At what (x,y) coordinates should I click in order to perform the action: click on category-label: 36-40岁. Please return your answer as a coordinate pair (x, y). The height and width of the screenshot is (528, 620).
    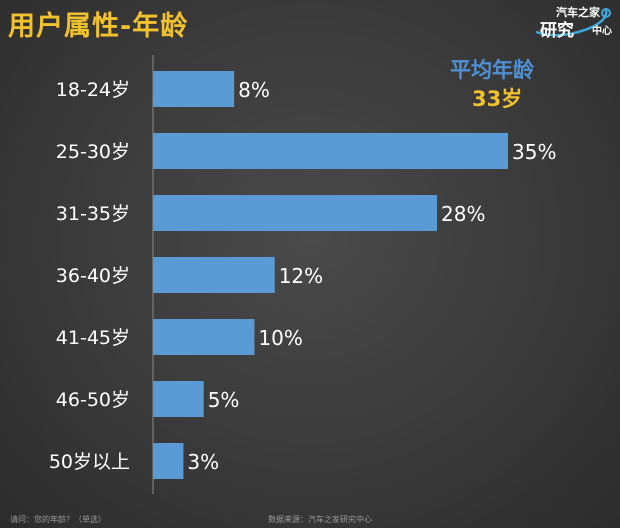
    Looking at the image, I should click on (93, 276).